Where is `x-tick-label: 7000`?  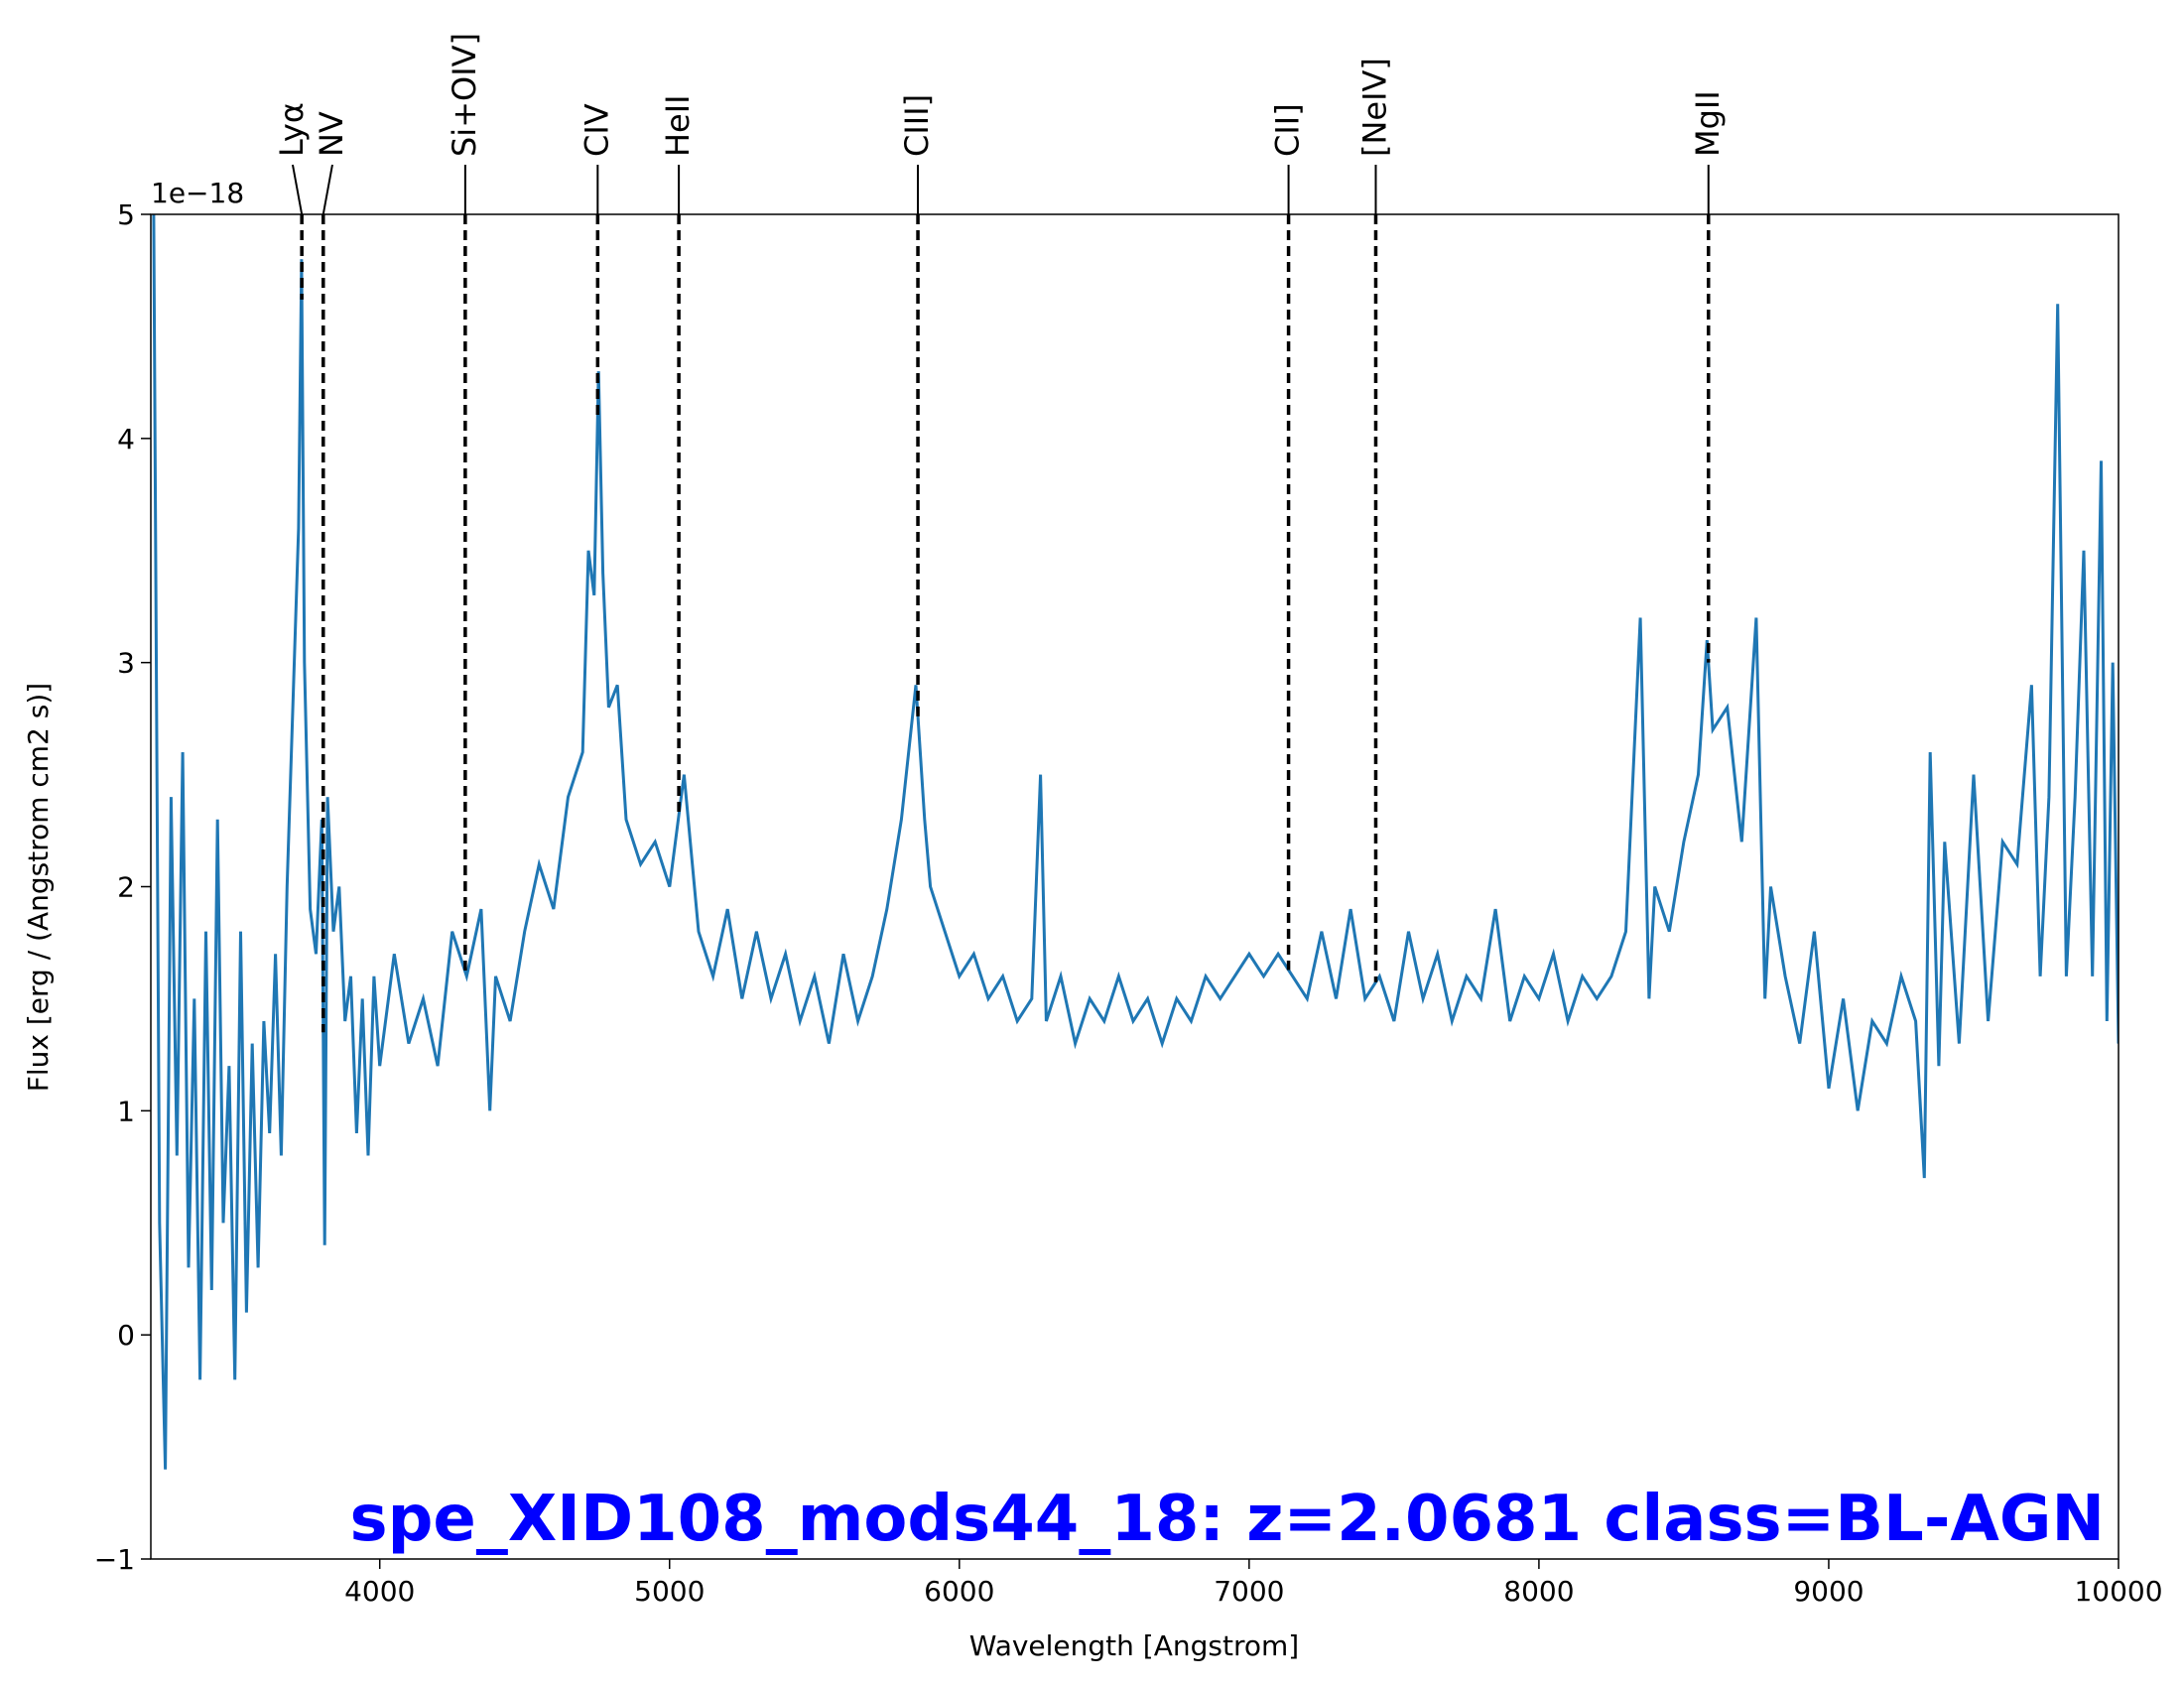 x-tick-label: 7000 is located at coordinates (1249, 1591).